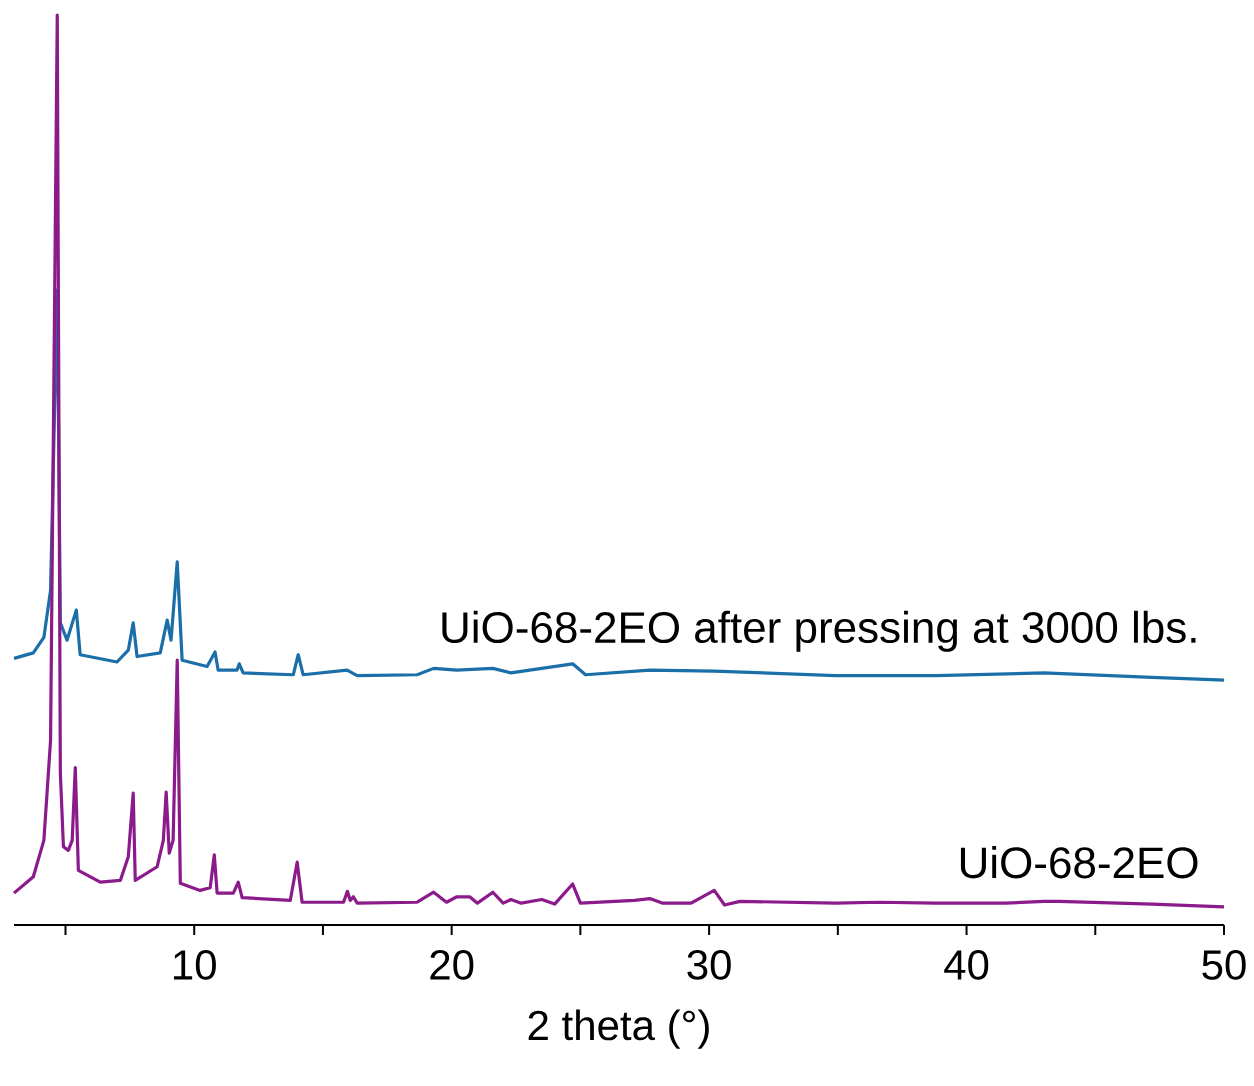  What do you see at coordinates (452, 965) in the screenshot?
I see `x-tick-label: 20` at bounding box center [452, 965].